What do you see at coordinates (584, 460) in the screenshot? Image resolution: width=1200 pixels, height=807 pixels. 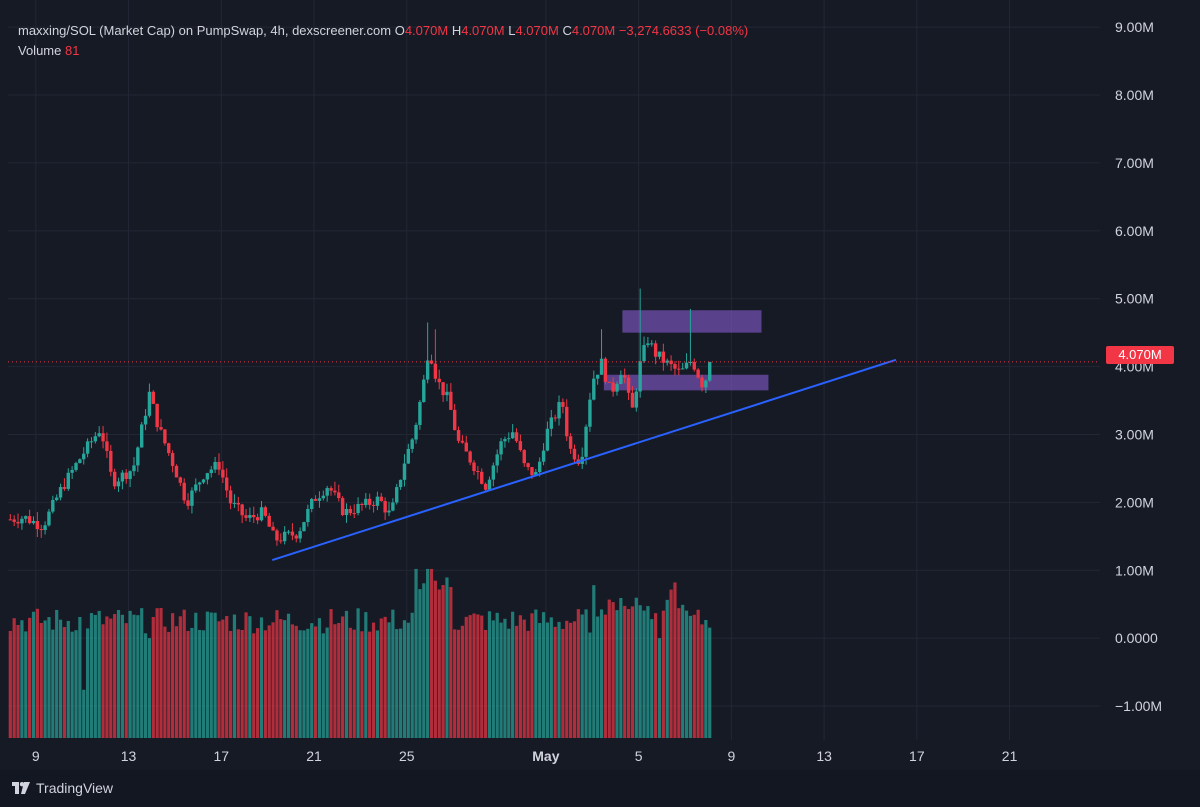 I see `trendline` at bounding box center [584, 460].